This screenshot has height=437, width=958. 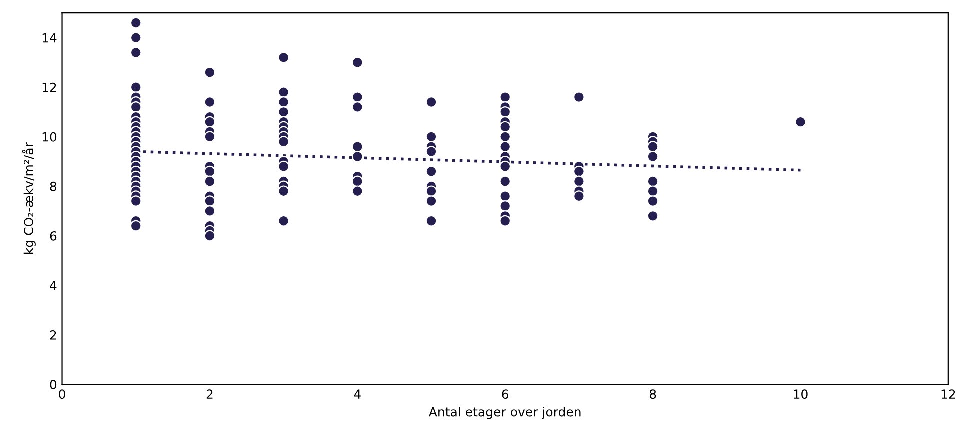 What do you see at coordinates (53, 236) in the screenshot?
I see `y-tick-label: 6` at bounding box center [53, 236].